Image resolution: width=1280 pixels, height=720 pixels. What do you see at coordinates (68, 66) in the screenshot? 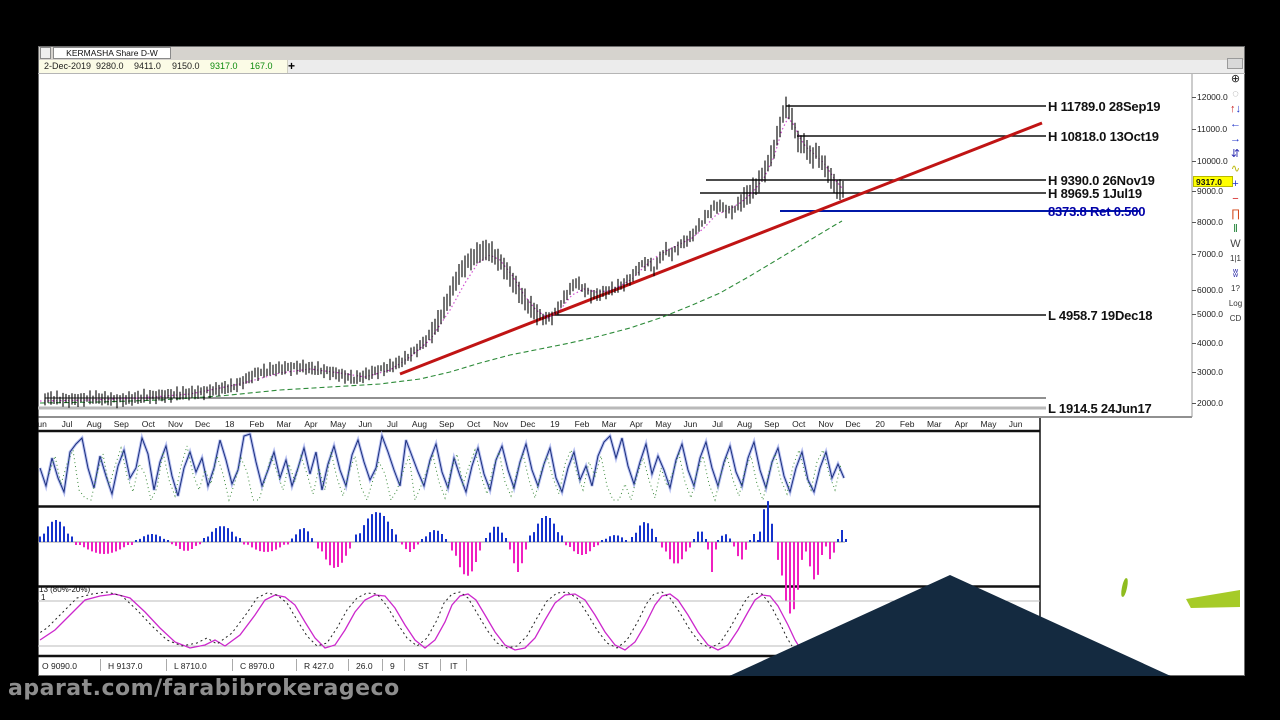
I see `quote-date: 2-Dec-2019` at bounding box center [68, 66].